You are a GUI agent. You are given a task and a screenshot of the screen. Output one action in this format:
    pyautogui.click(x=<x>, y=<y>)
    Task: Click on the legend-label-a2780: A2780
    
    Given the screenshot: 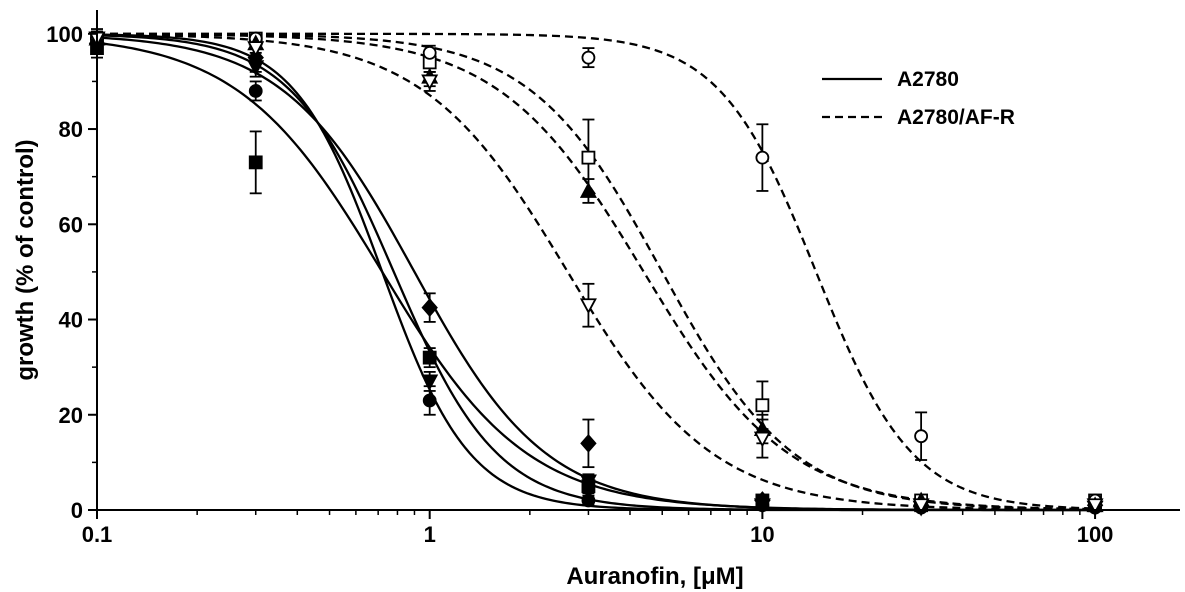 What is the action you would take?
    pyautogui.click(x=928, y=79)
    